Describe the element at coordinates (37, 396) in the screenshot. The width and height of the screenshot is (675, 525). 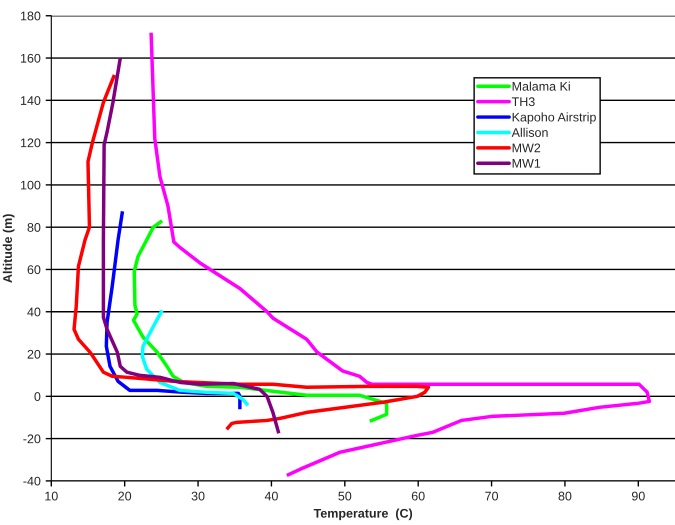
I see `y-tick-label: 0` at that location.